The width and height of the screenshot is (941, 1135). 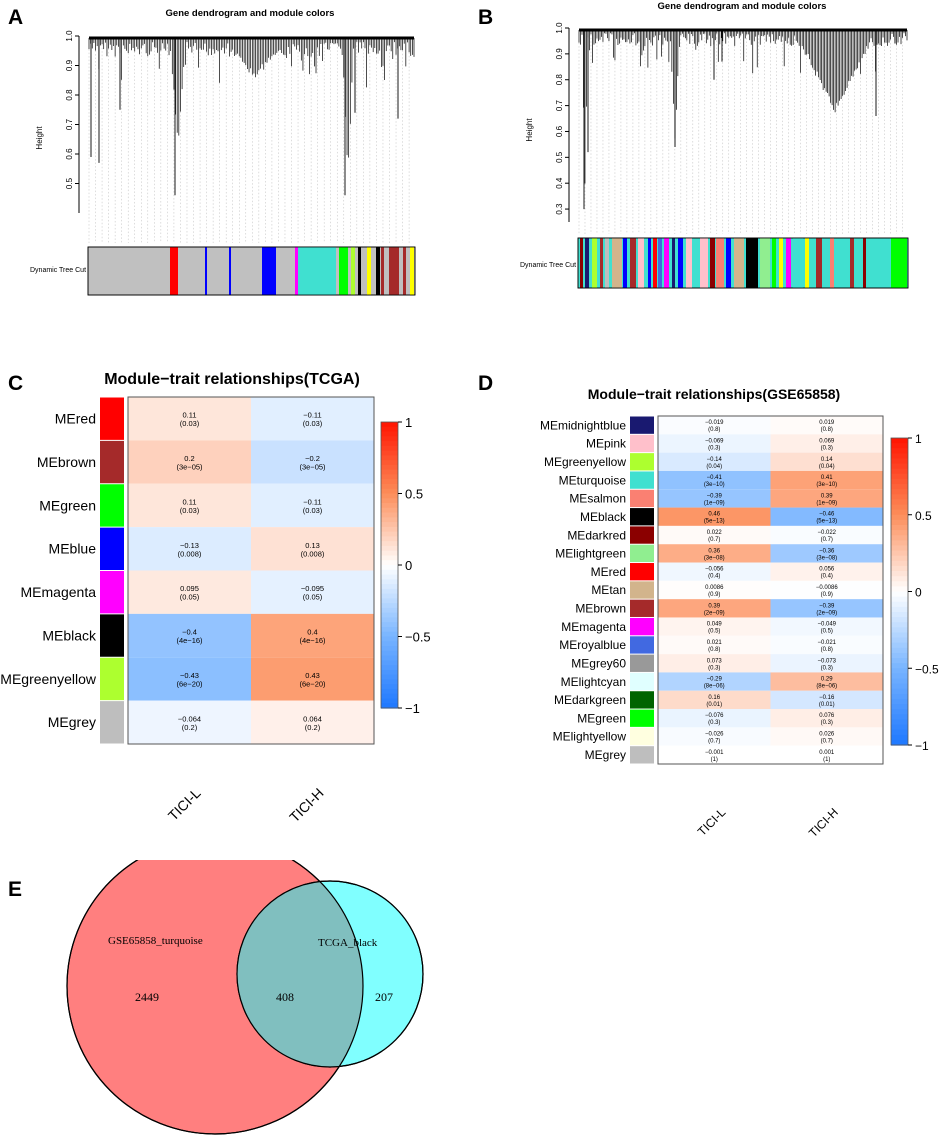 I want to click on venn-count-gse65858-only: 2449, so click(x=147, y=997).